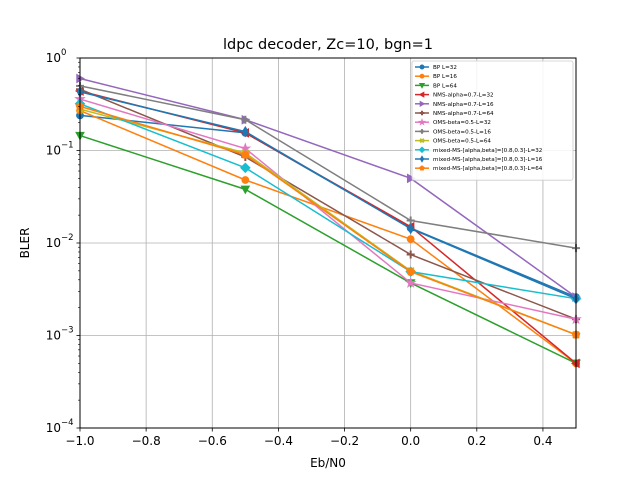  Describe the element at coordinates (487, 151) in the screenshot. I see `legend-label: mixed-MS-[alpha,beta]=[0.8,0.3]-L=32` at that location.